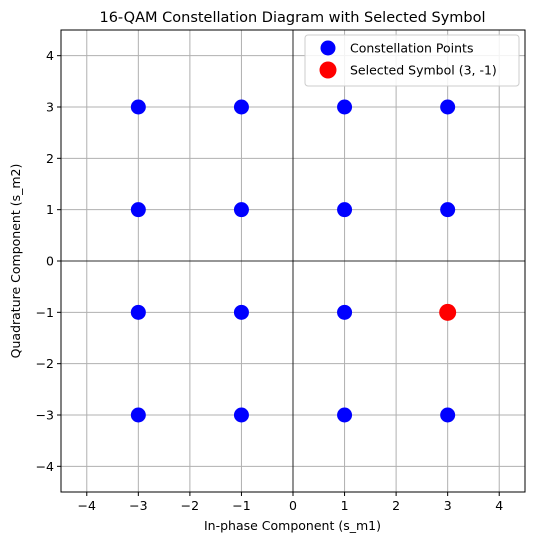 Image resolution: width=534 pixels, height=545 pixels. What do you see at coordinates (45, 312) in the screenshot?
I see `y-tick-label: −1` at bounding box center [45, 312].